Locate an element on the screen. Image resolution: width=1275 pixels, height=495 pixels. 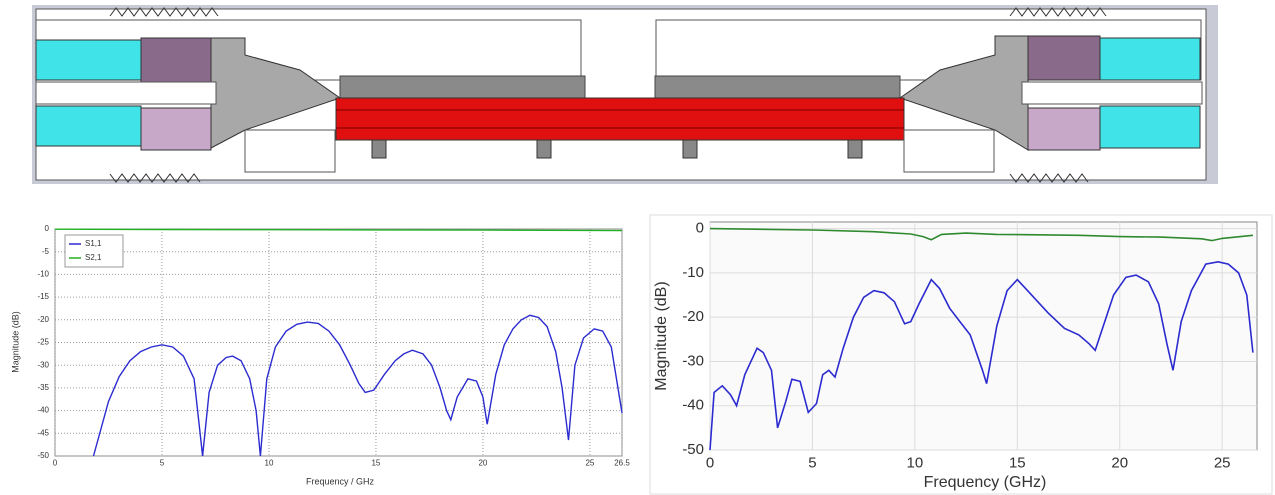
x-axis-label: Frequency (GHz) is located at coordinates (985, 482).